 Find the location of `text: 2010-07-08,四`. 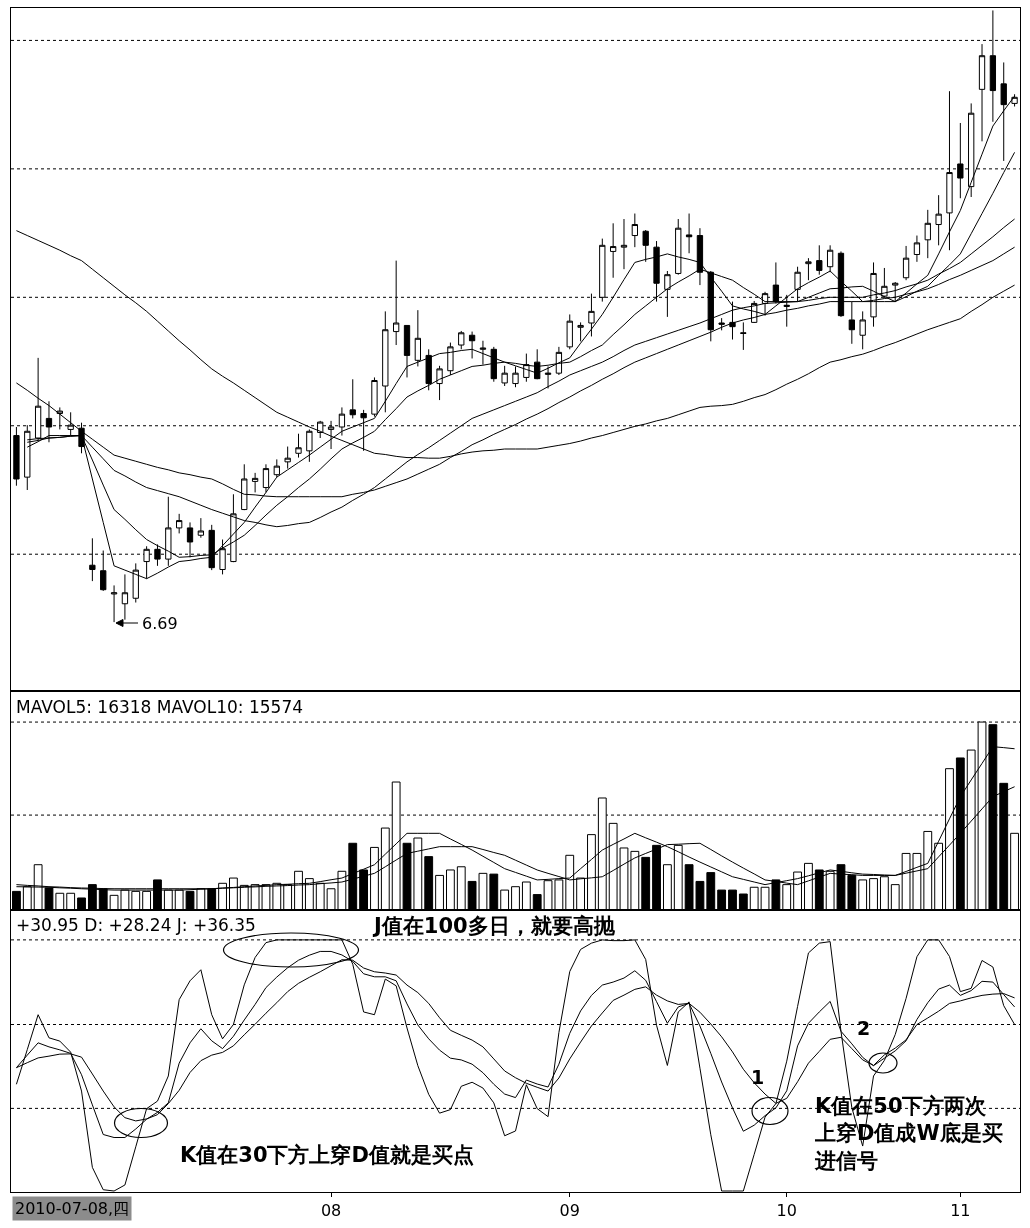

text: 2010-07-08,四 is located at coordinates (72, 1208).